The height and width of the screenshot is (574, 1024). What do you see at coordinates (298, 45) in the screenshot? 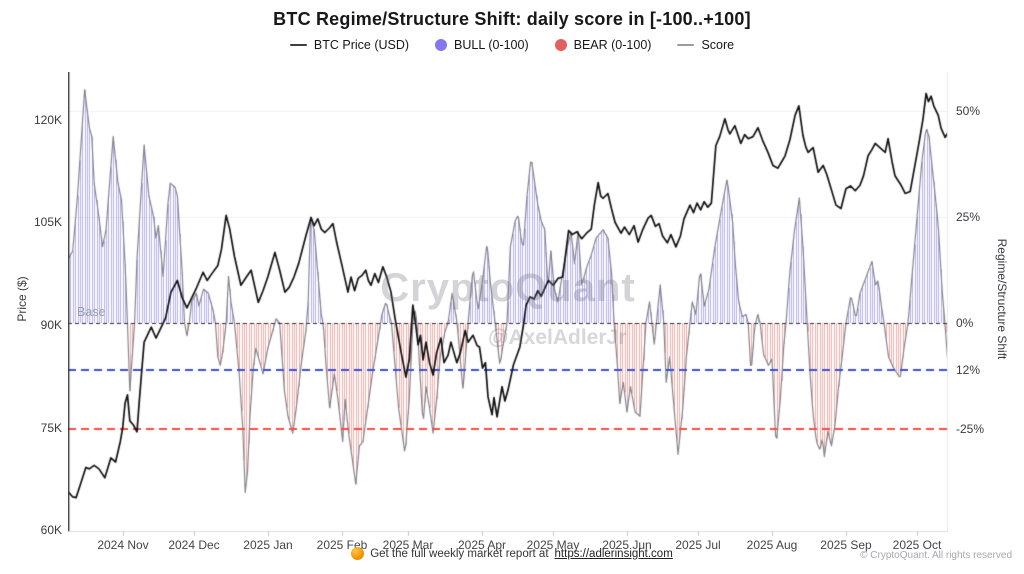
I see `btc-price-line-swatch` at bounding box center [298, 45].